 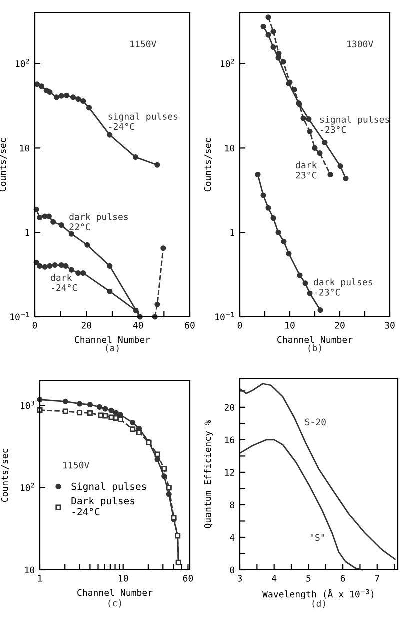 What do you see at coordinates (315, 348) in the screenshot?
I see `text: (b)` at bounding box center [315, 348].